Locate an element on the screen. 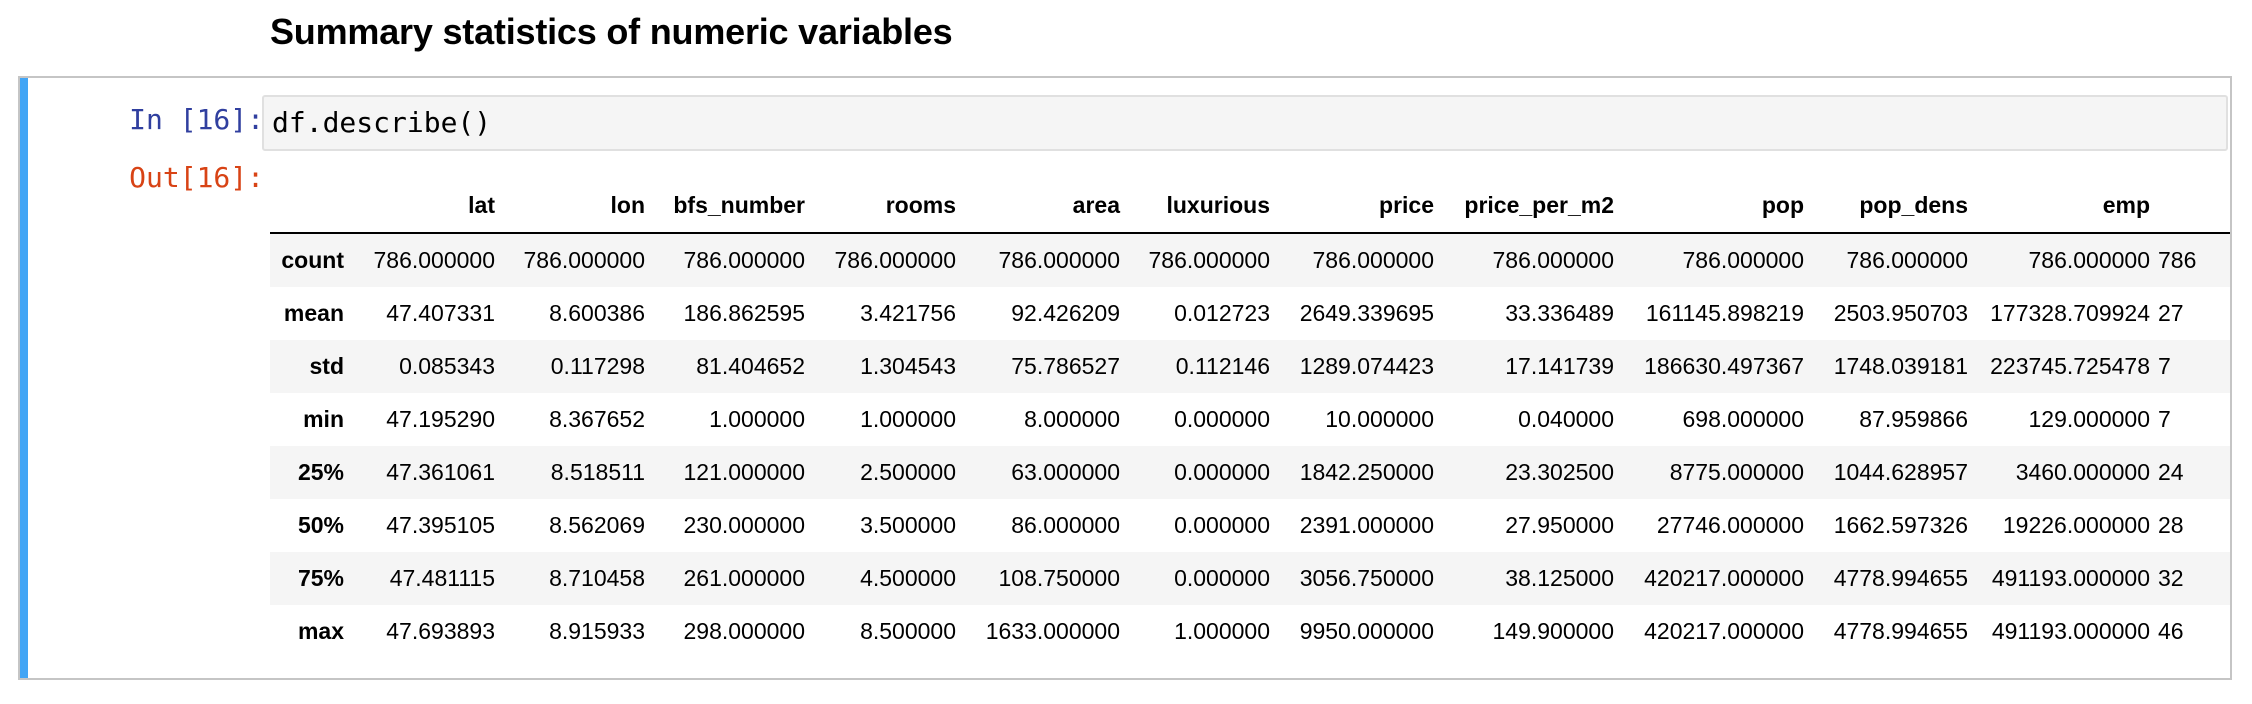  table-cell: 8.915933 is located at coordinates (597, 631).